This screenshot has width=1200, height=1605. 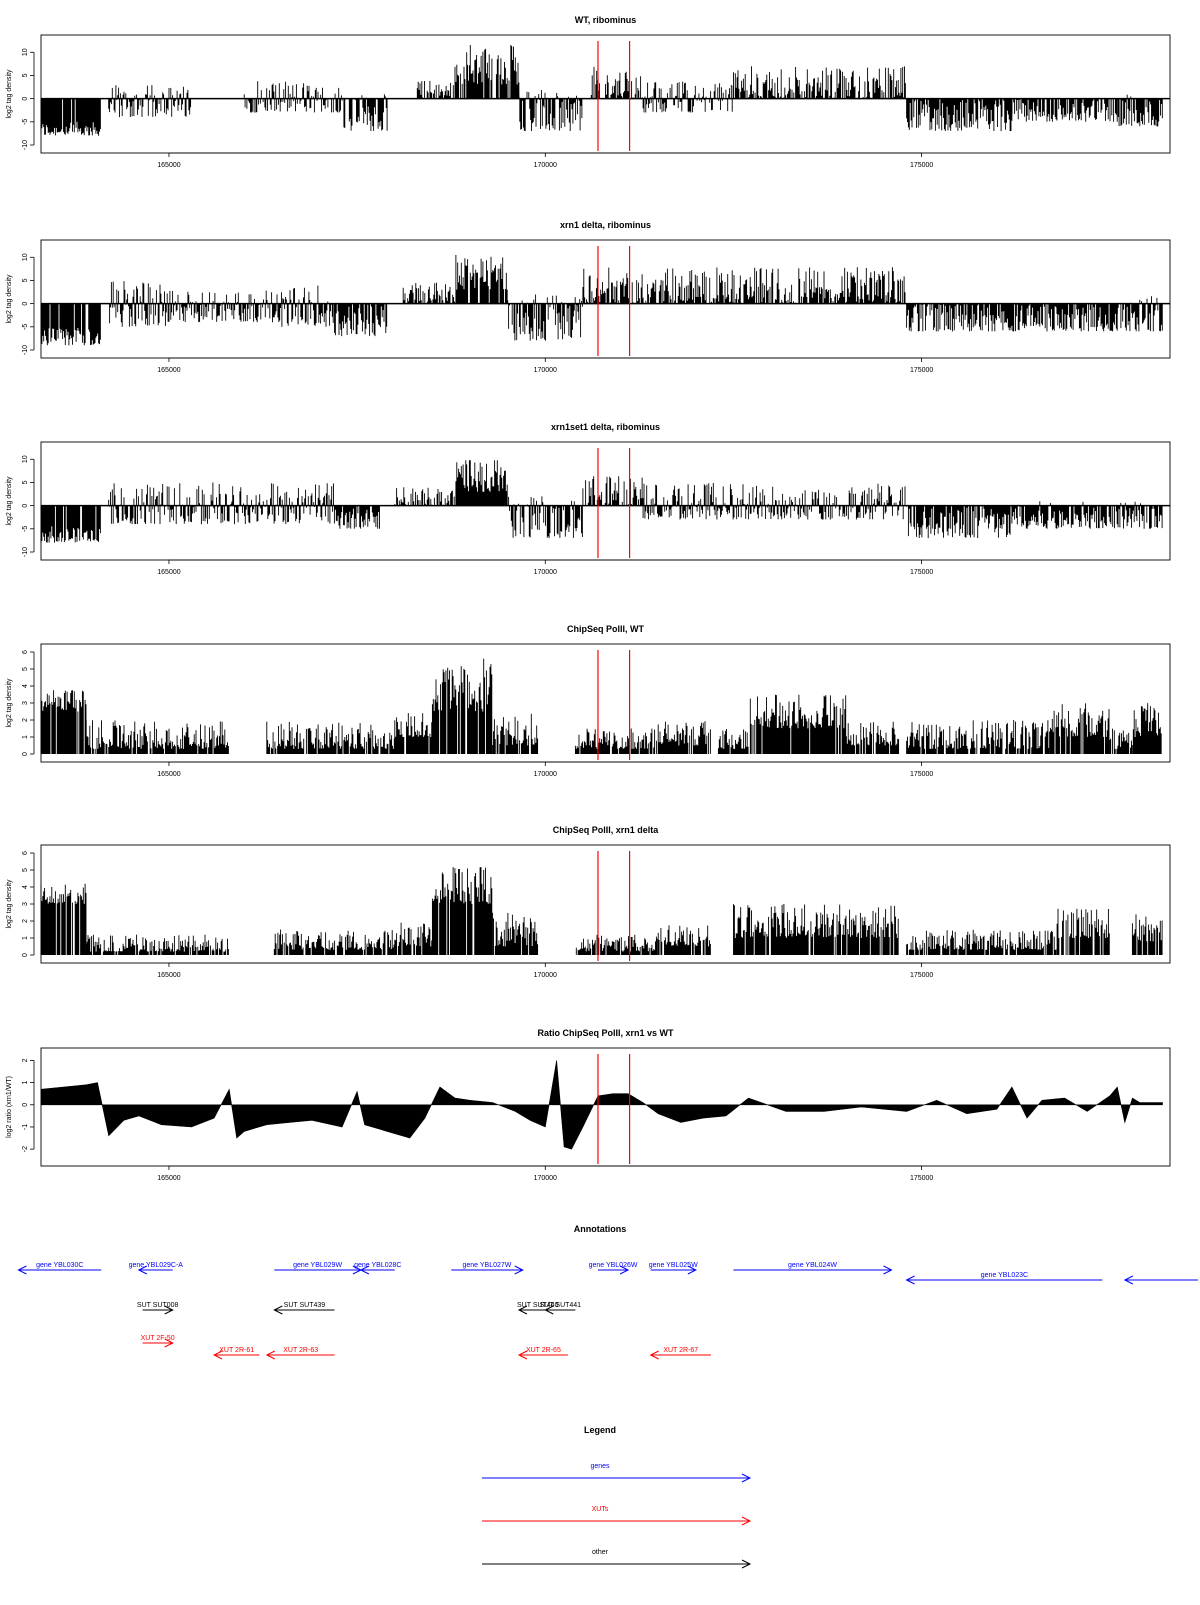 What do you see at coordinates (156, 1265) in the screenshot?
I see `feature-label: gene YBL029C-A` at bounding box center [156, 1265].